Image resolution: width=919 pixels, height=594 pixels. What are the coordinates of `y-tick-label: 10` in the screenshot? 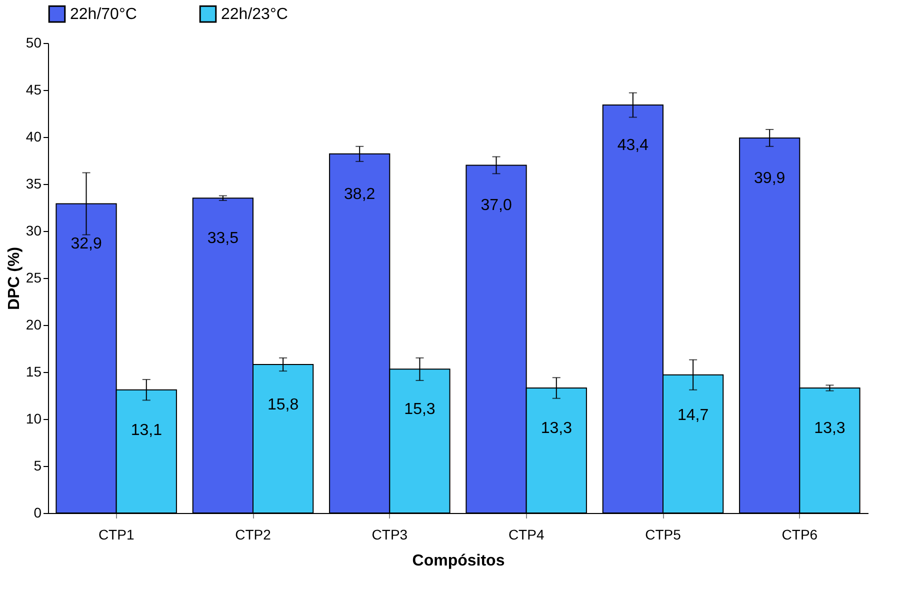 It's located at (34, 418).